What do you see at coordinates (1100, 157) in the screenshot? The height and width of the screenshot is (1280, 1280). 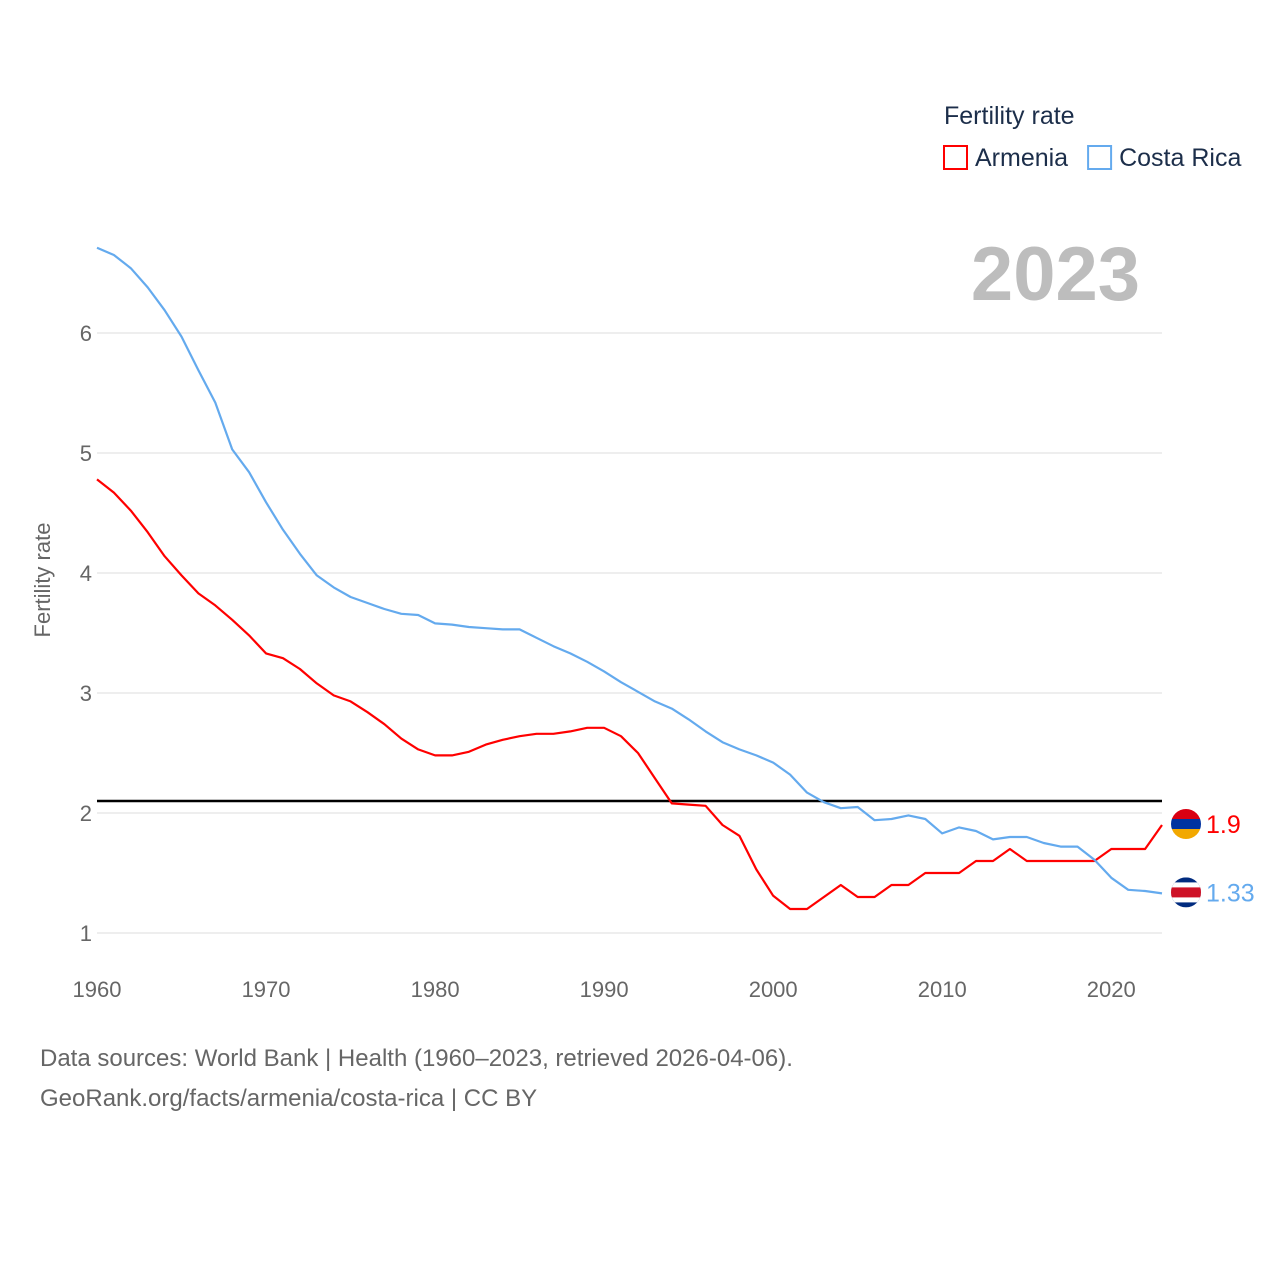 I see `legend-swatch-costa-rica` at bounding box center [1100, 157].